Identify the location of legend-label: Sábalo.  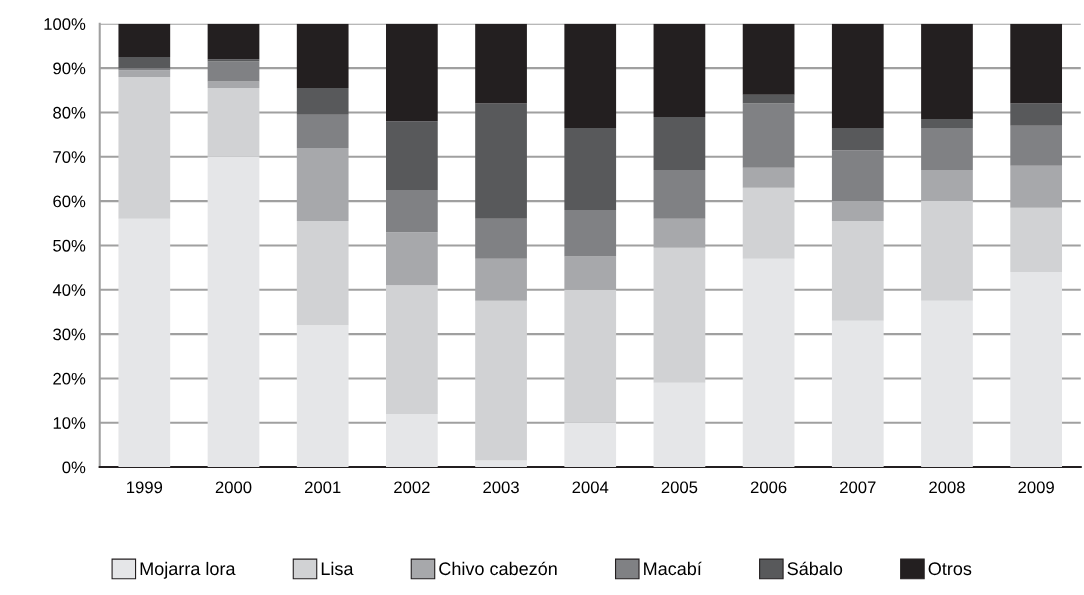
(815, 568).